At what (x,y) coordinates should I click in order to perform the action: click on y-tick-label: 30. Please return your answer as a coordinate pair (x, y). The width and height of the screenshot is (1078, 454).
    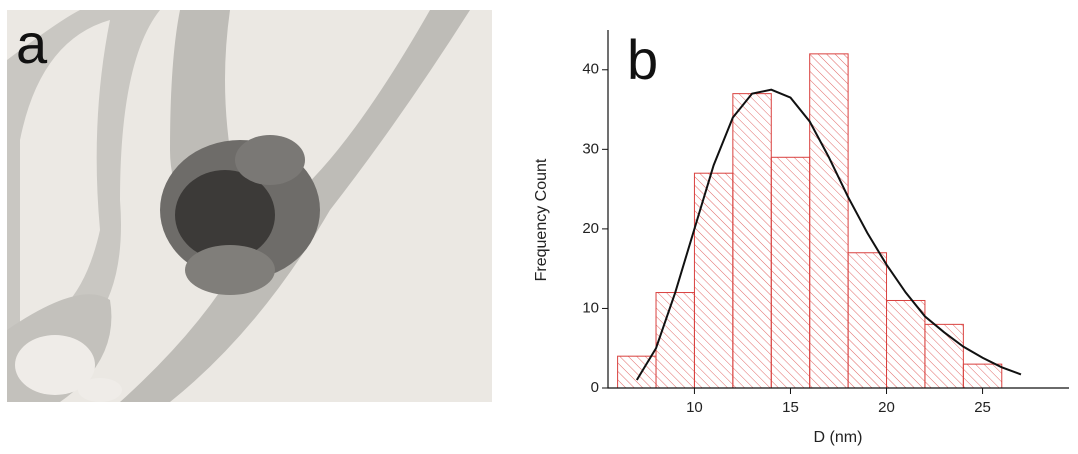
    Looking at the image, I should click on (590, 148).